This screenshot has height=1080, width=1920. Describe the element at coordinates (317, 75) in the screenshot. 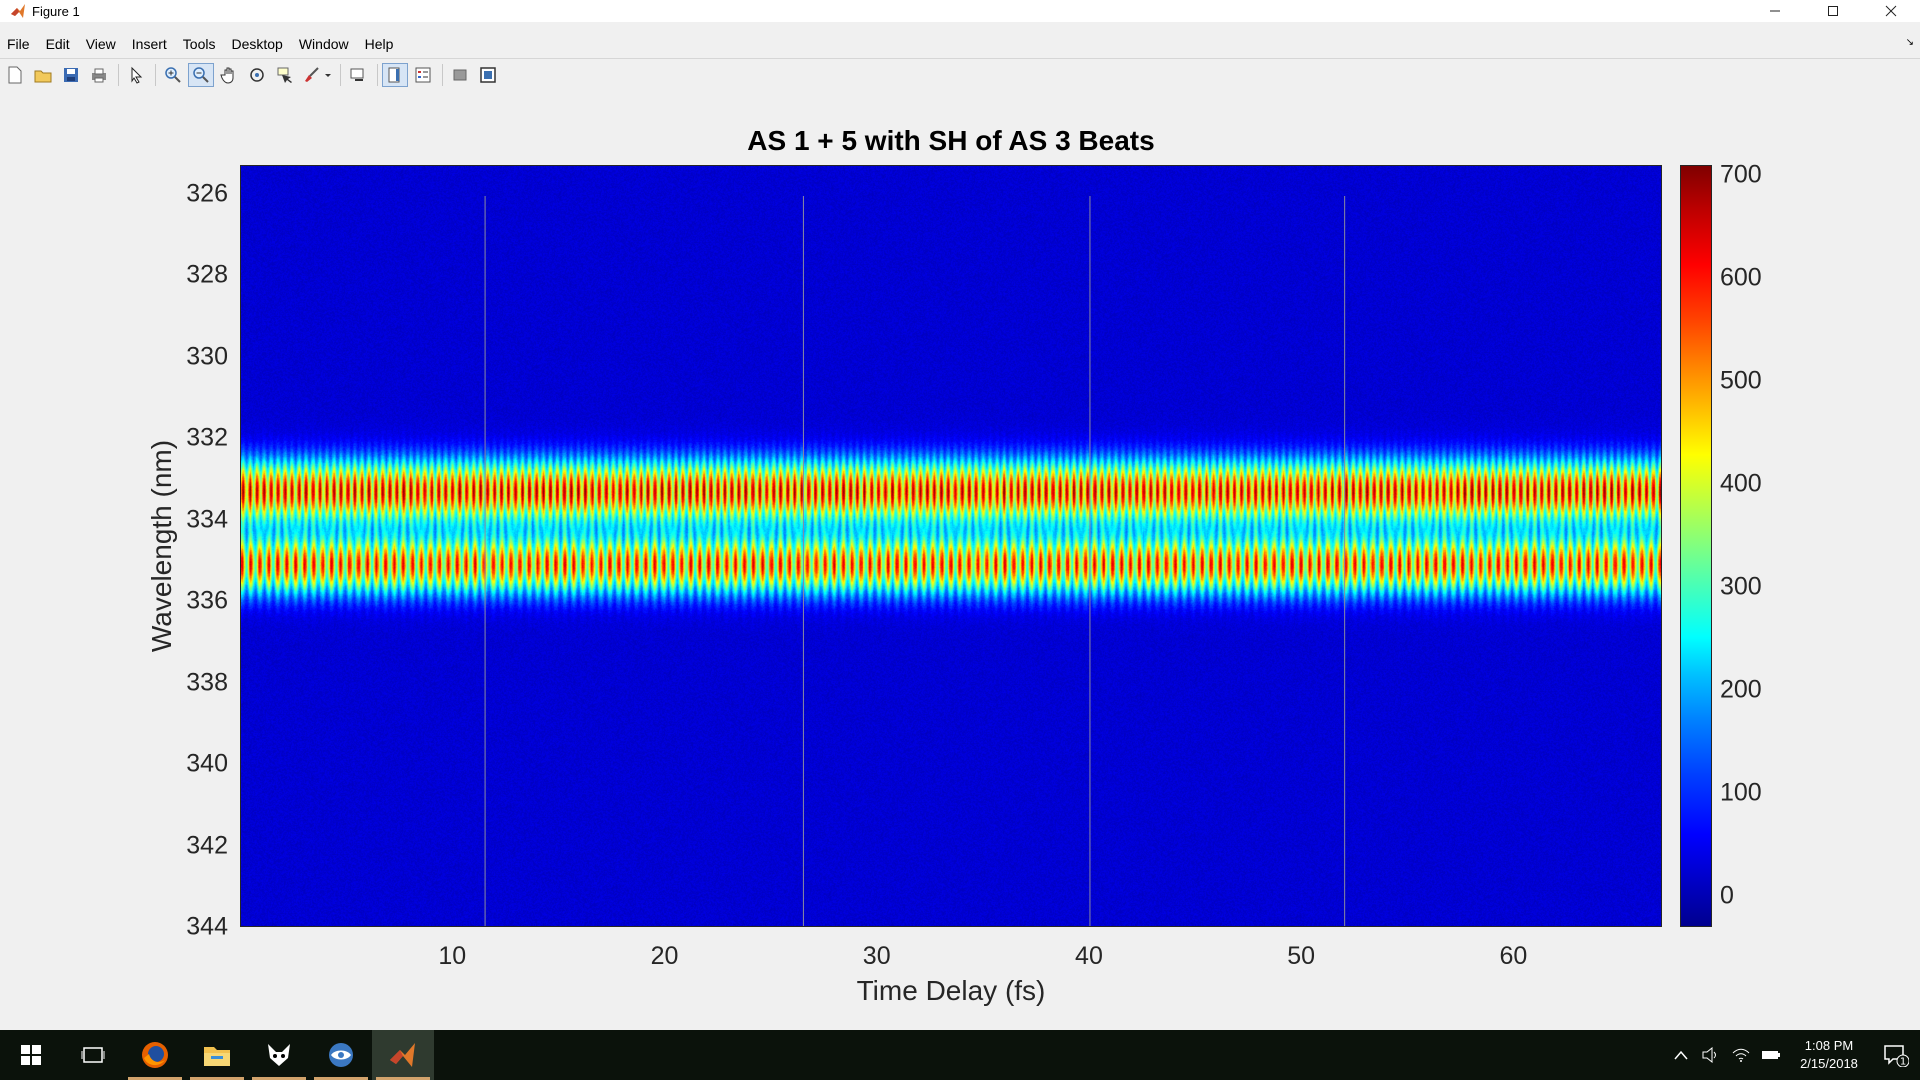

I see `brush-button` at that location.